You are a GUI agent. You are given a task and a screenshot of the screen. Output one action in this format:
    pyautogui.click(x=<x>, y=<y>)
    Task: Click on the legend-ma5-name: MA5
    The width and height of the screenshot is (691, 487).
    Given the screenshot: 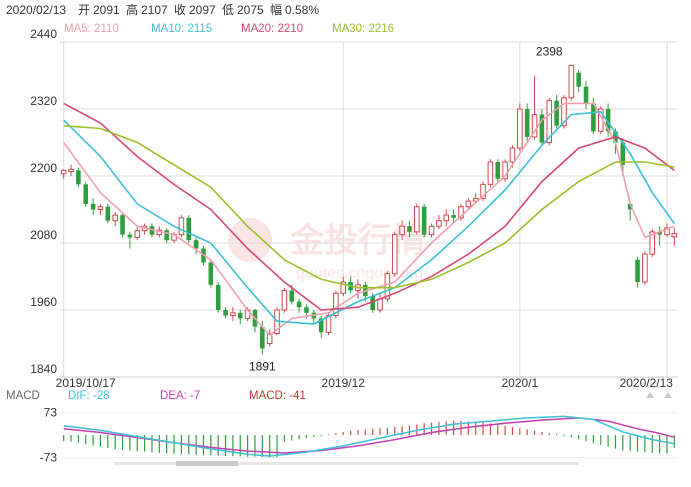 What is the action you would take?
    pyautogui.click(x=76, y=29)
    